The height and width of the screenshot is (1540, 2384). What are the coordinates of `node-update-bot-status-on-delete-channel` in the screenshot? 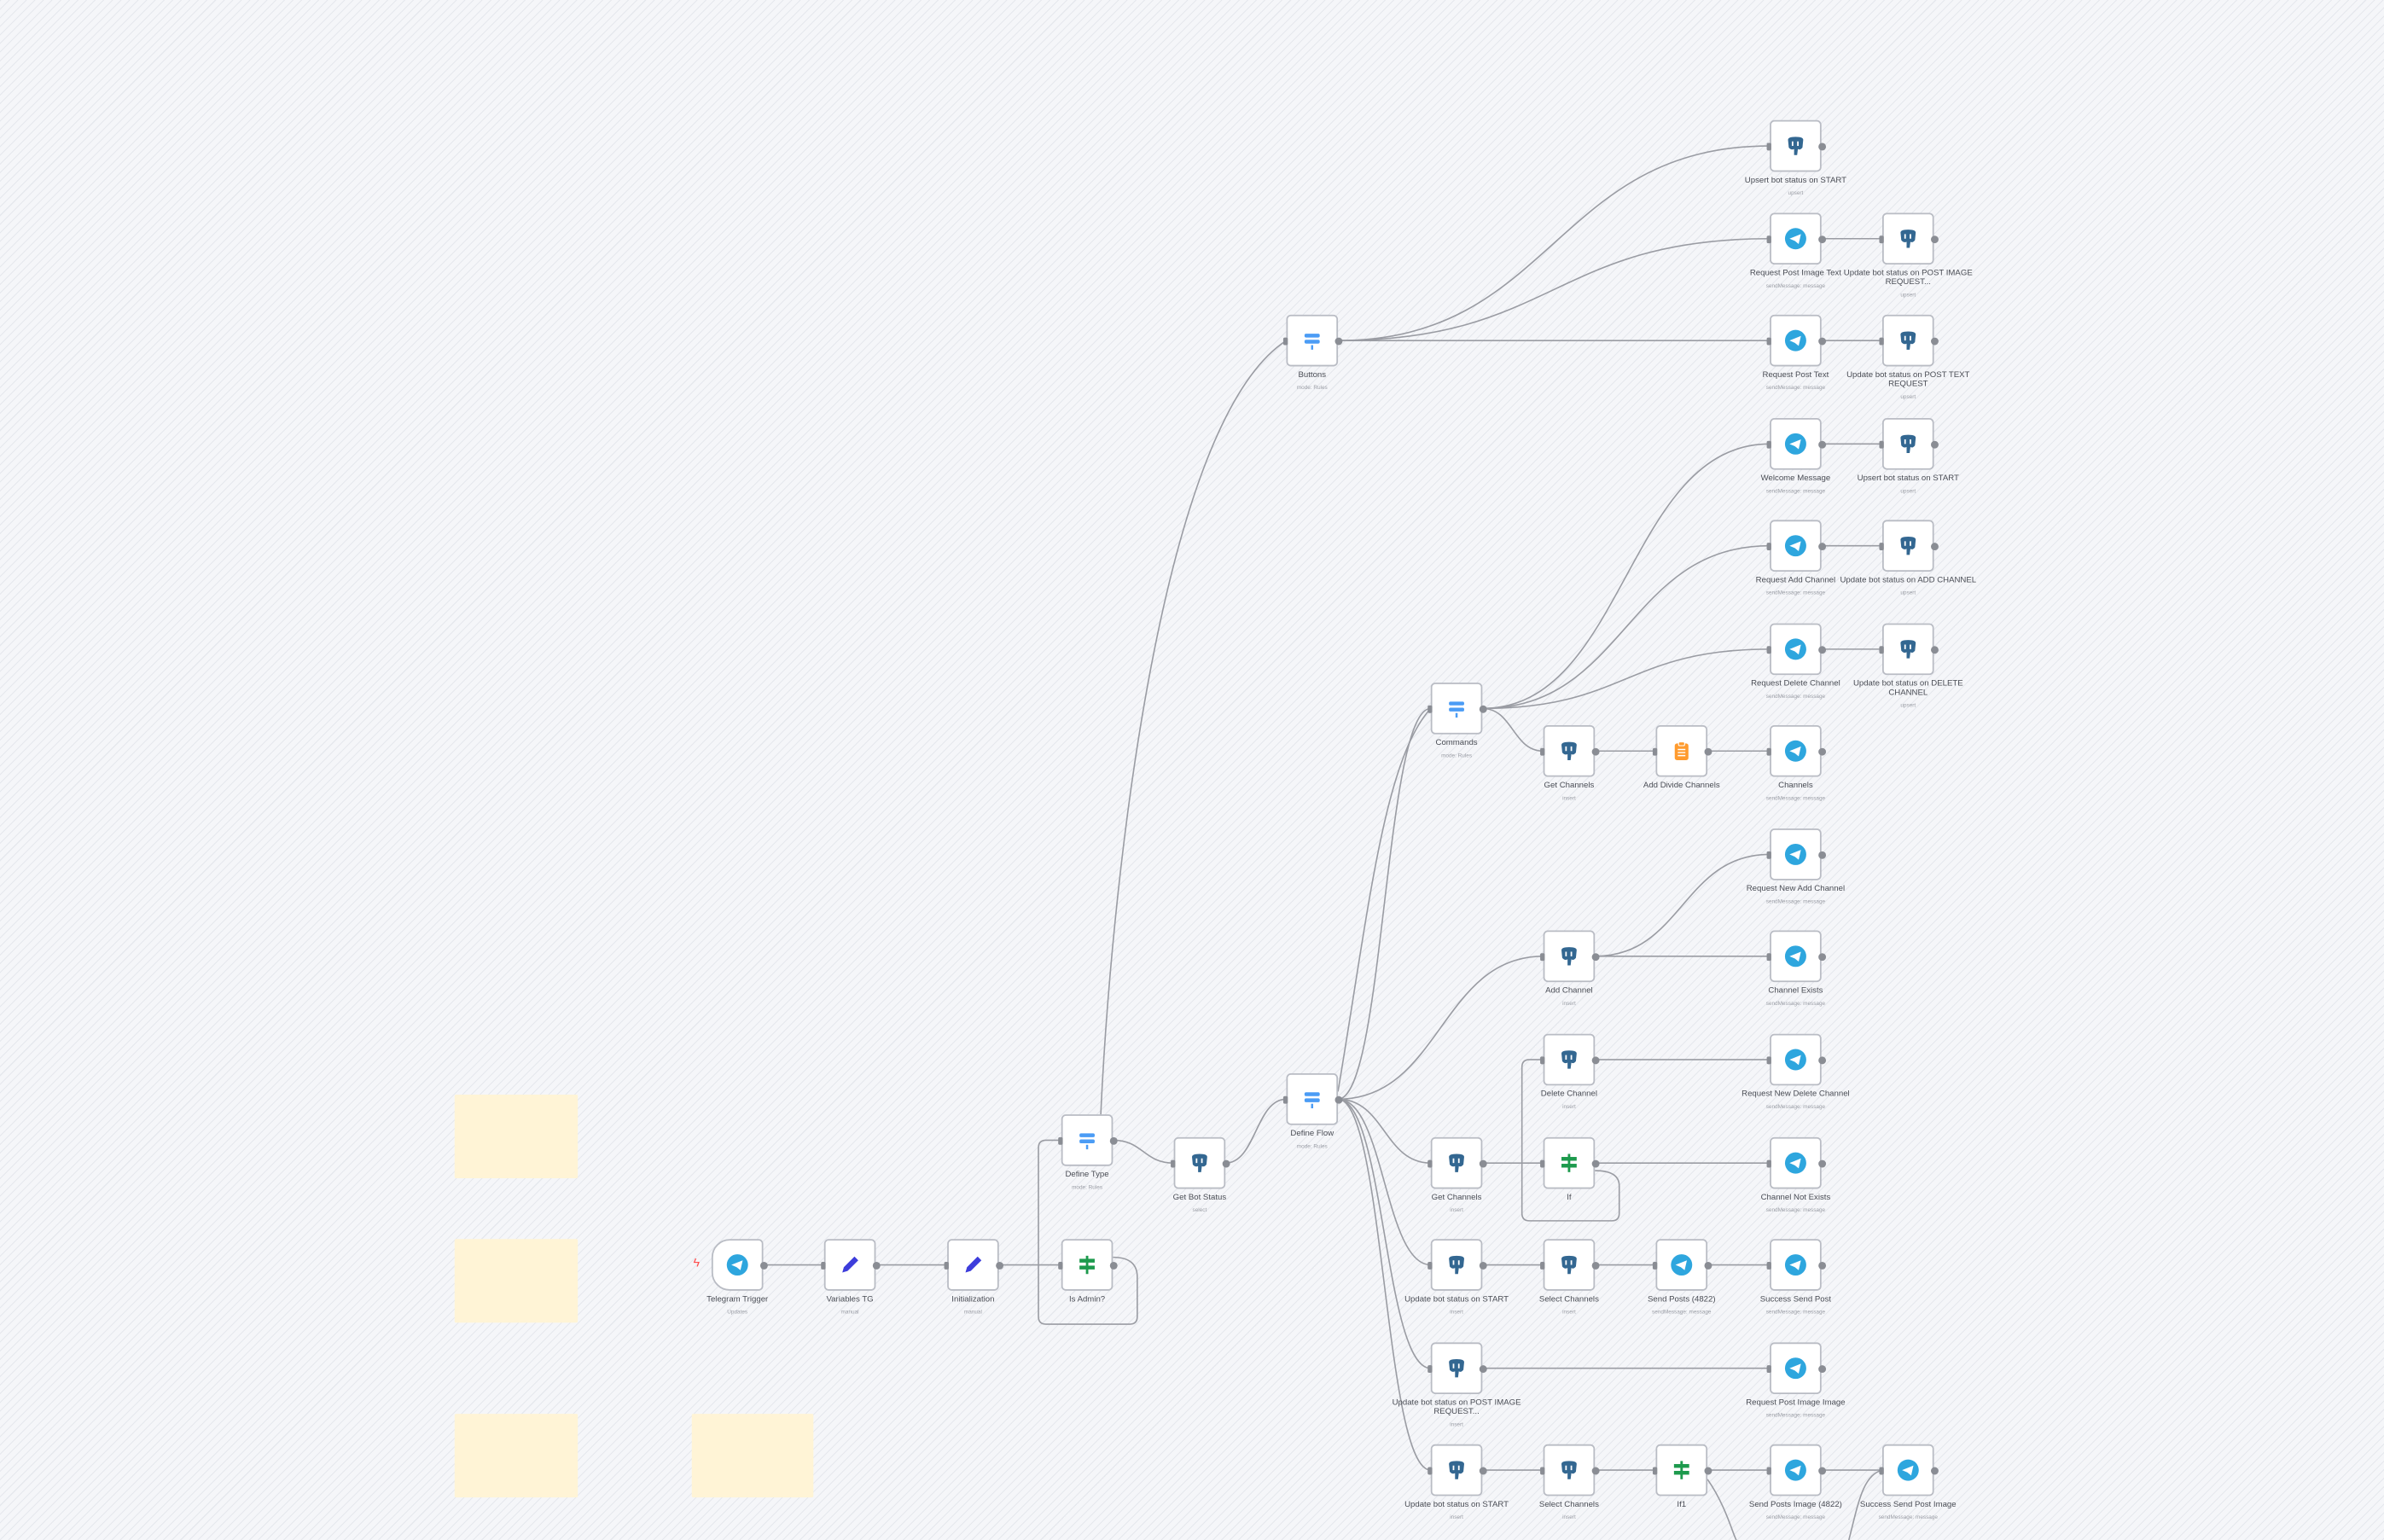 It's located at (1909, 649).